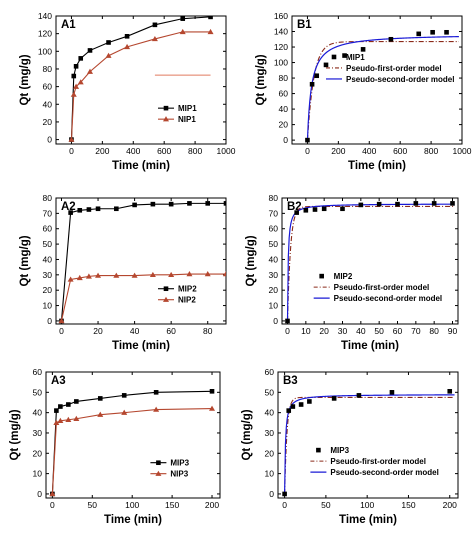 The image size is (474, 550). Describe the element at coordinates (450, 505) in the screenshot. I see `x-tick-label: 200` at that location.